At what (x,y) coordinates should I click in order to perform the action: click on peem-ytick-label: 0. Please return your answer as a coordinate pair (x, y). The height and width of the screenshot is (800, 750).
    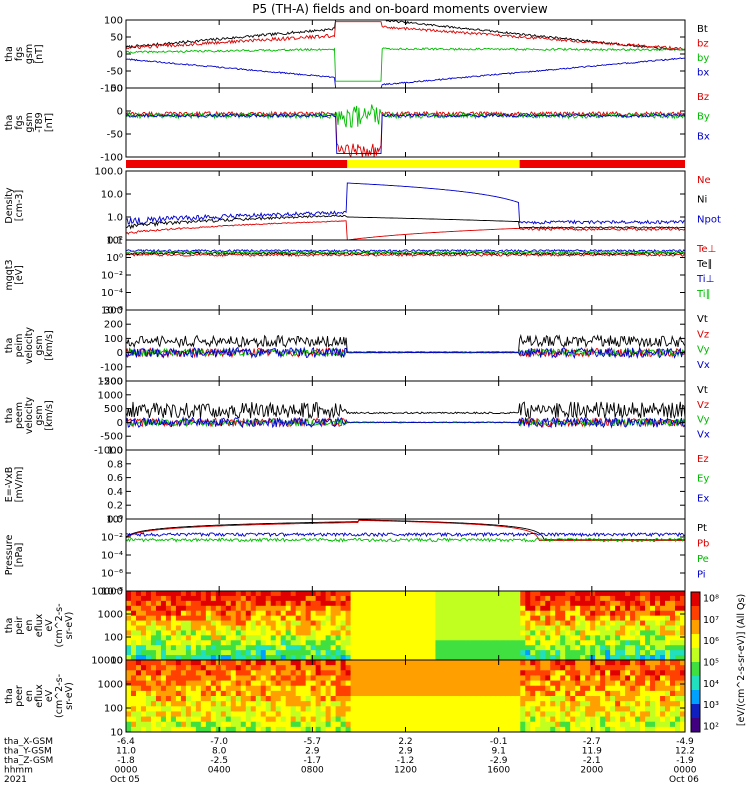
    Looking at the image, I should click on (120, 423).